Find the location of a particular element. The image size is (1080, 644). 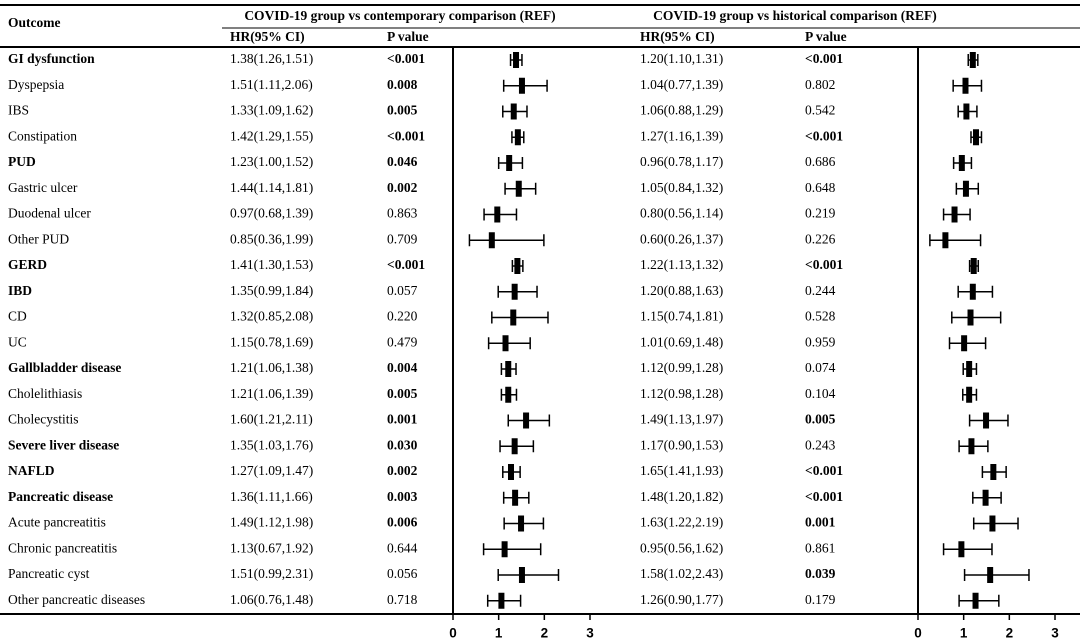

outcome-label: Duodenal ulcer is located at coordinates (49, 213).